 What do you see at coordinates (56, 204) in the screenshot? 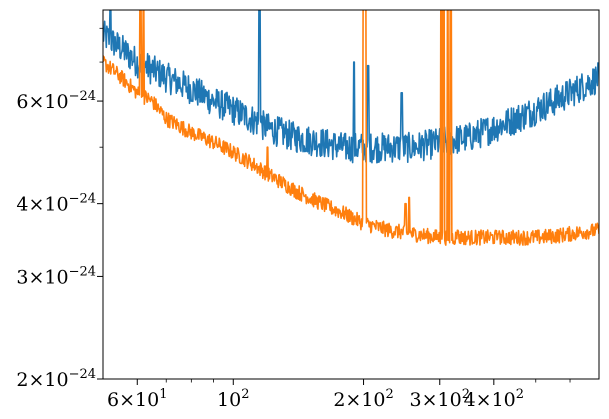
I see `tick-label: 4×10⁻²⁴` at bounding box center [56, 204].